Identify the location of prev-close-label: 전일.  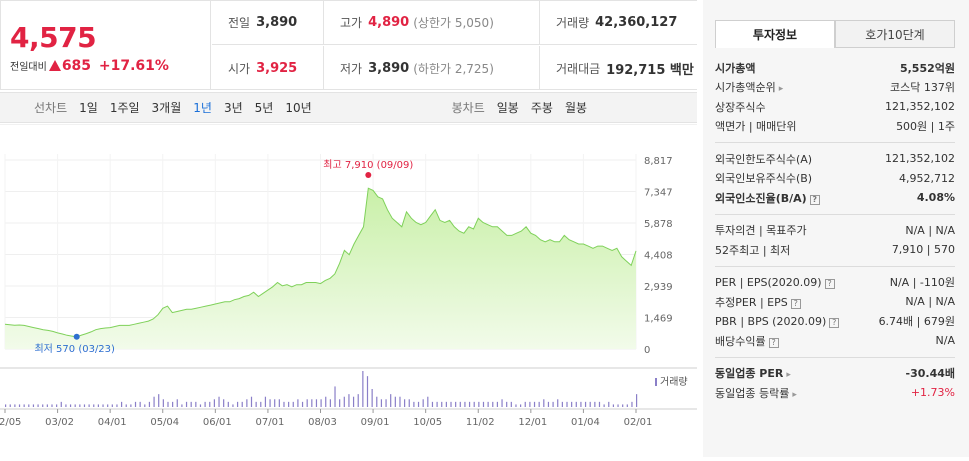
(239, 23).